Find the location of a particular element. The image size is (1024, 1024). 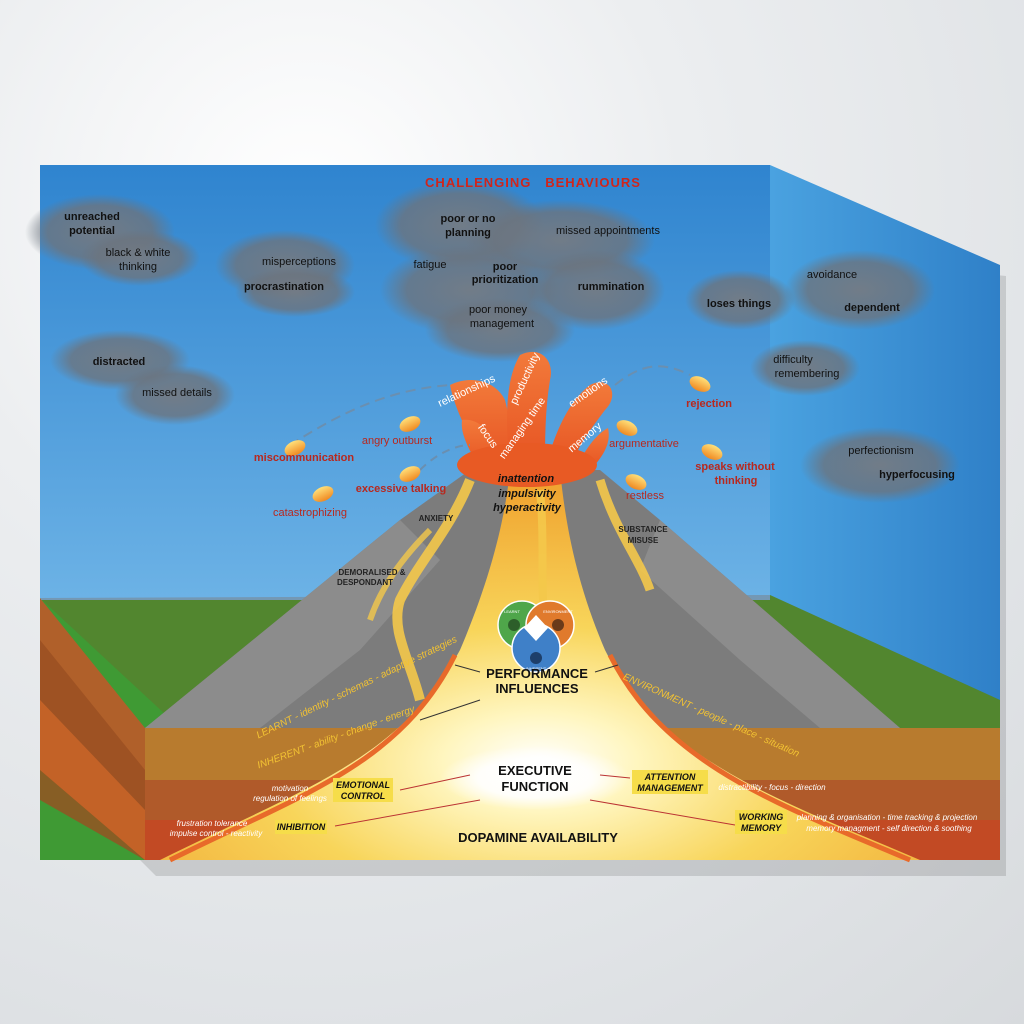

cloud-perfectionism: perfectionism is located at coordinates (880, 451).